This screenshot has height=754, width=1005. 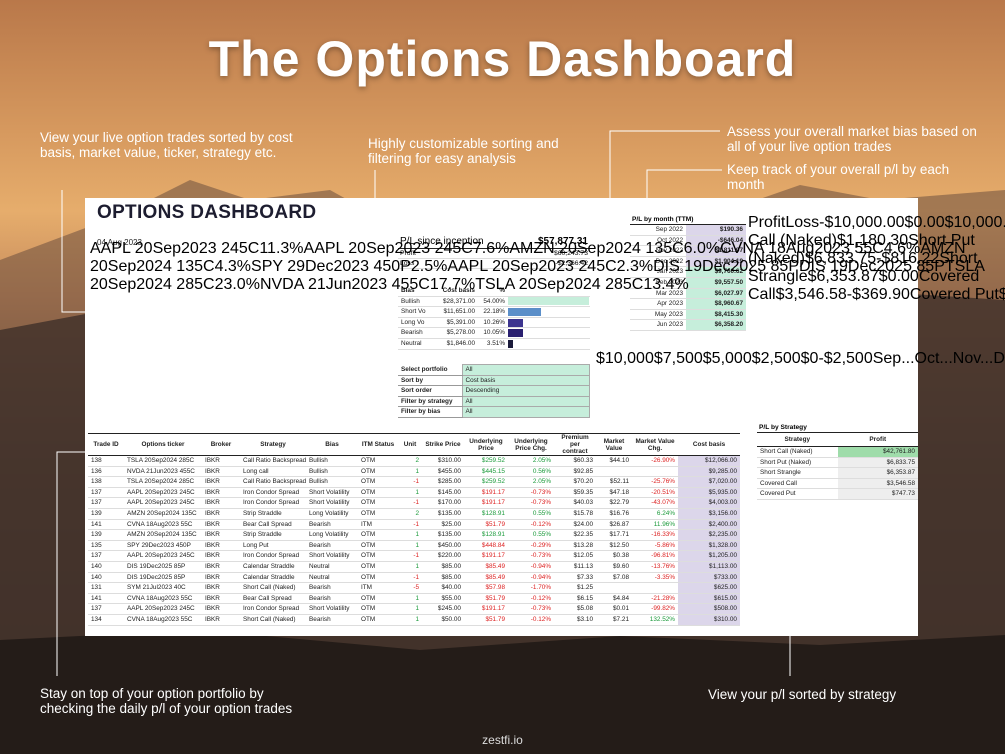 What do you see at coordinates (625, 358) in the screenshot?
I see `y-tick-label: $10,000` at bounding box center [625, 358].